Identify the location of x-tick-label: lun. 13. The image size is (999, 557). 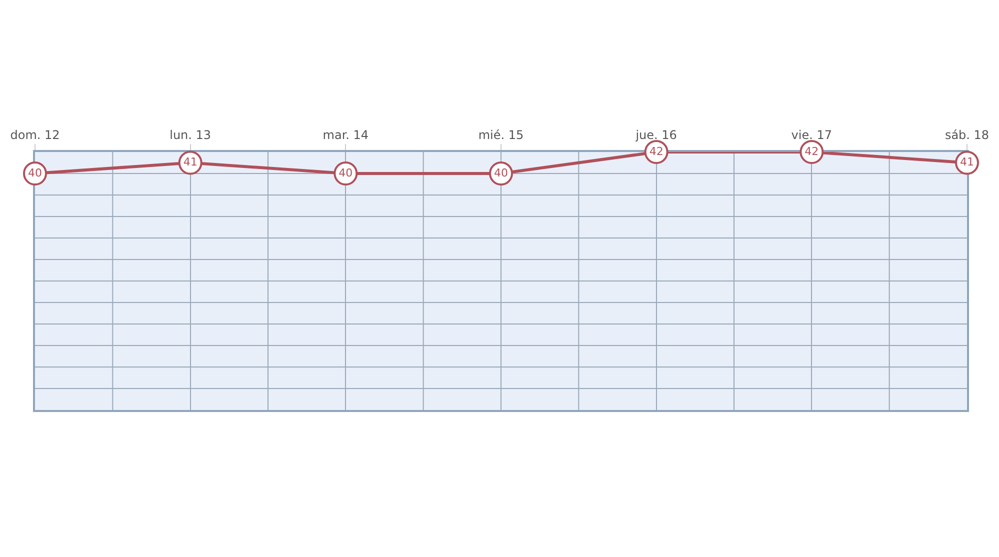
(191, 135).